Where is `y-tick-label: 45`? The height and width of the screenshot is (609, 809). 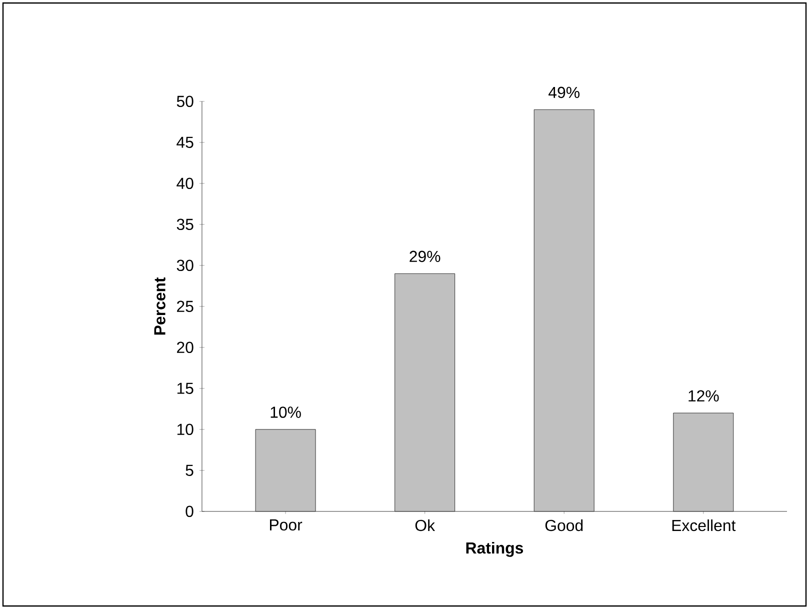
y-tick-label: 45 is located at coordinates (185, 142).